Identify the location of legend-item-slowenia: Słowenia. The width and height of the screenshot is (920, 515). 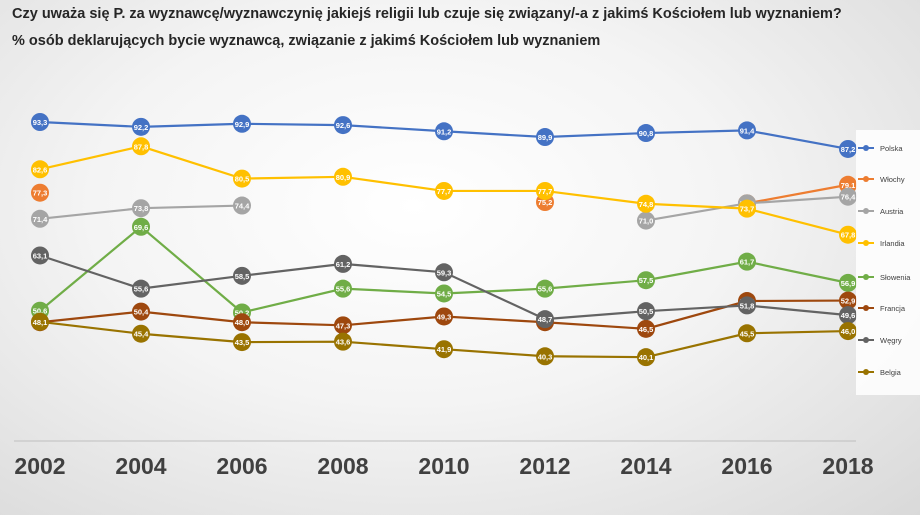
(884, 277).